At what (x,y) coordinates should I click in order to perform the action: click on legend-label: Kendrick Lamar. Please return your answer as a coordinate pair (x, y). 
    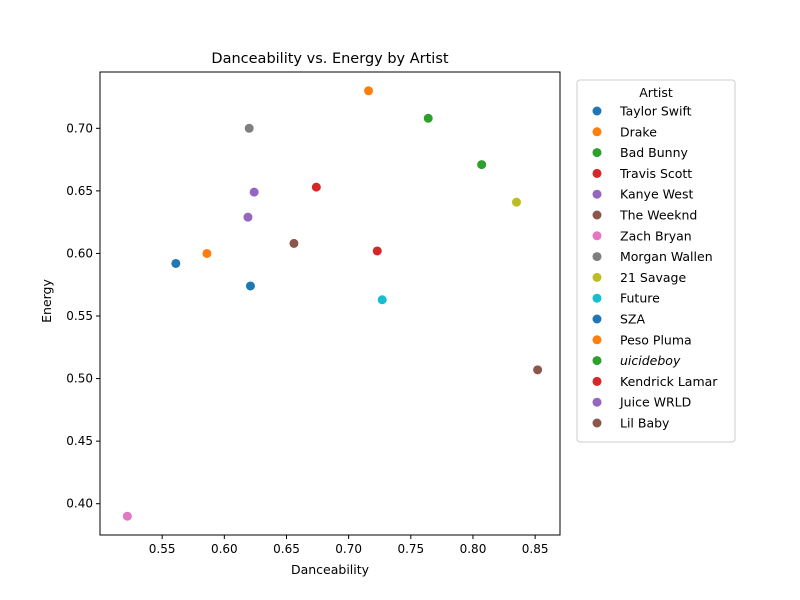
    Looking at the image, I should click on (669, 381).